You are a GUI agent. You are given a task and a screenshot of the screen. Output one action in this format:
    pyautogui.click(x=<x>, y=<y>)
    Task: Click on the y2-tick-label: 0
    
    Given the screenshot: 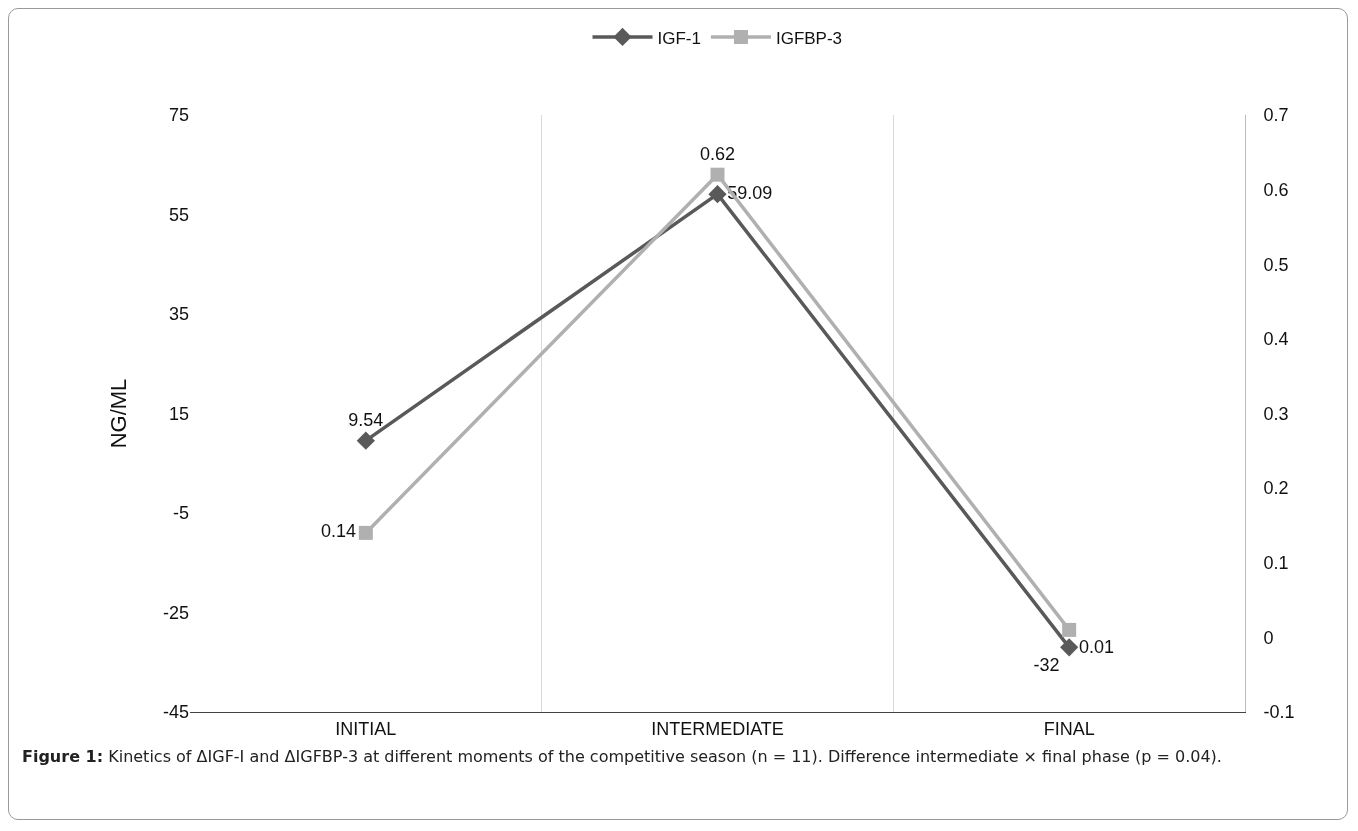 What is the action you would take?
    pyautogui.click(x=1268, y=637)
    